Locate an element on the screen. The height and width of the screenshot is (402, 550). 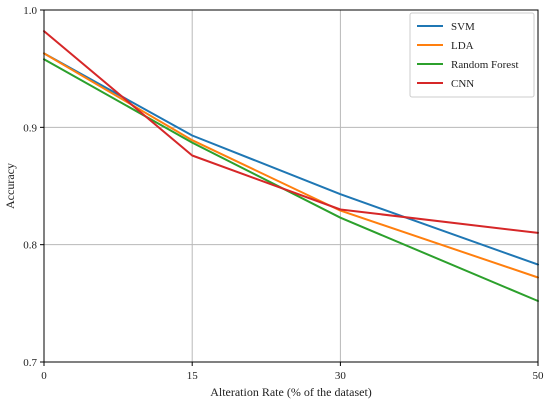
y-tick-label: 1.0 is located at coordinates (30, 11).